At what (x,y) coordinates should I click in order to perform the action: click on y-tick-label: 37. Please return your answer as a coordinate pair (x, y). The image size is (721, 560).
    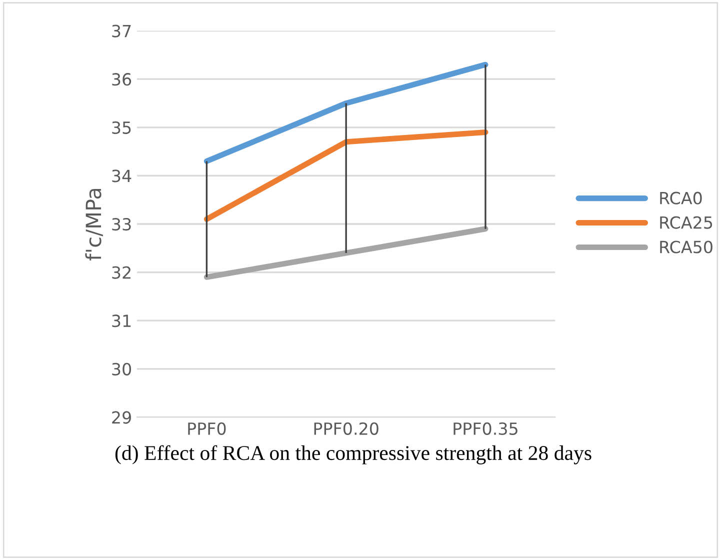
    Looking at the image, I should click on (121, 31).